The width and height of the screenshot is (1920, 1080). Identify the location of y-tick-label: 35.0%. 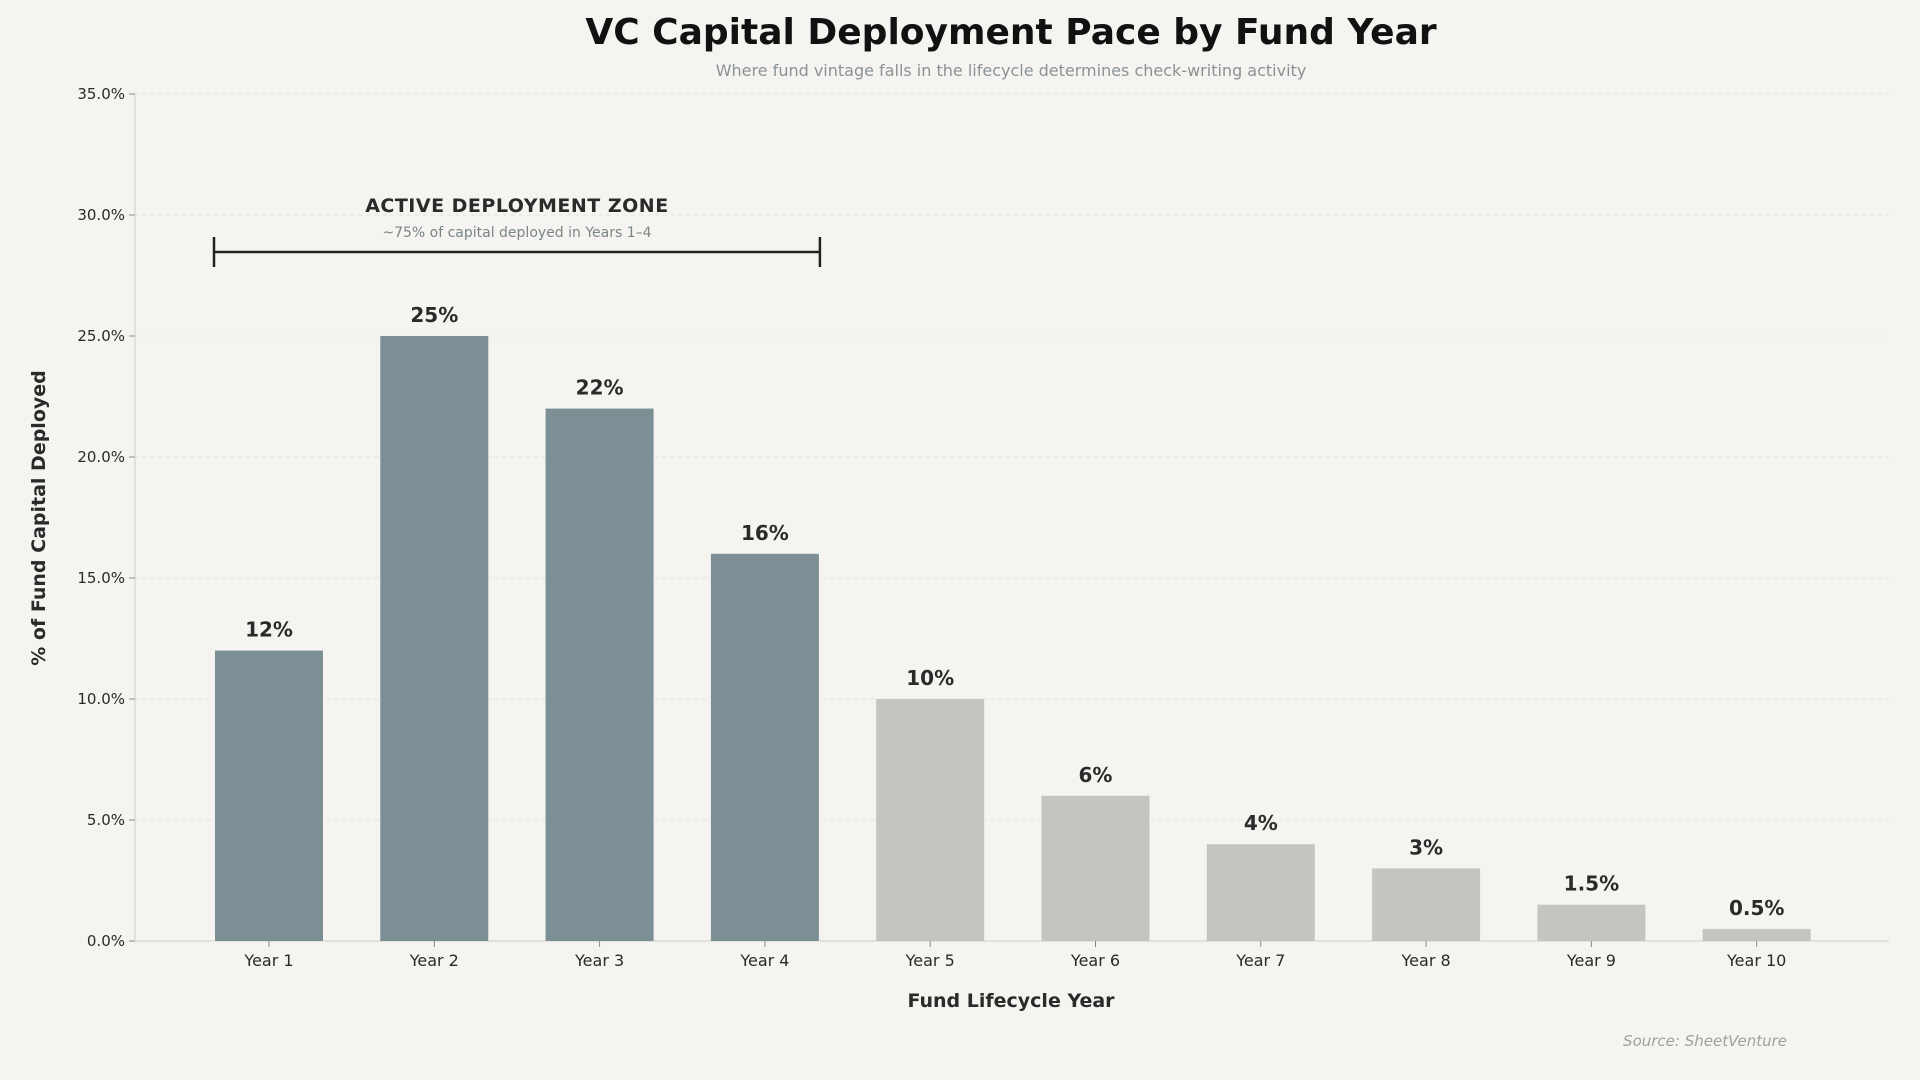
(101, 94).